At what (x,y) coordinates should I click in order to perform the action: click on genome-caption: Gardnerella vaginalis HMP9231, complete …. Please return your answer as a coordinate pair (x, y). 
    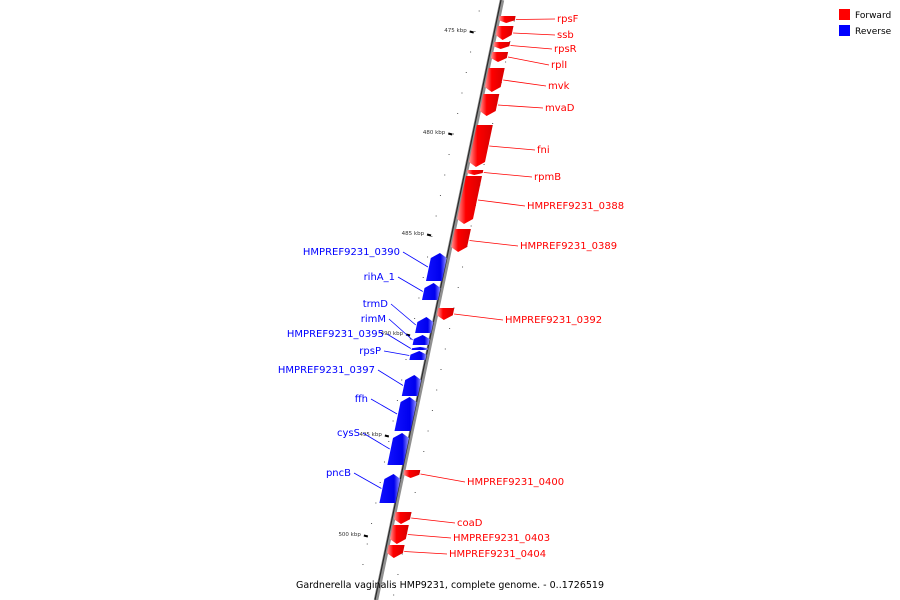
    Looking at the image, I should click on (450, 585).